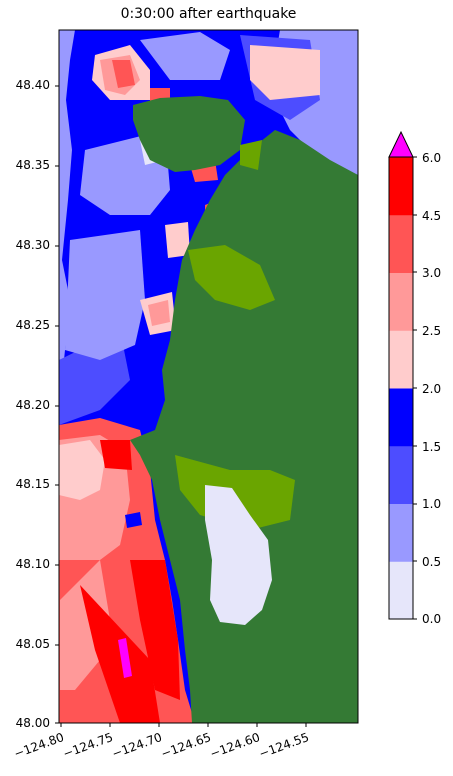 The image size is (453, 776). What do you see at coordinates (32, 484) in the screenshot?
I see `y-tick-label: 48.15` at bounding box center [32, 484].